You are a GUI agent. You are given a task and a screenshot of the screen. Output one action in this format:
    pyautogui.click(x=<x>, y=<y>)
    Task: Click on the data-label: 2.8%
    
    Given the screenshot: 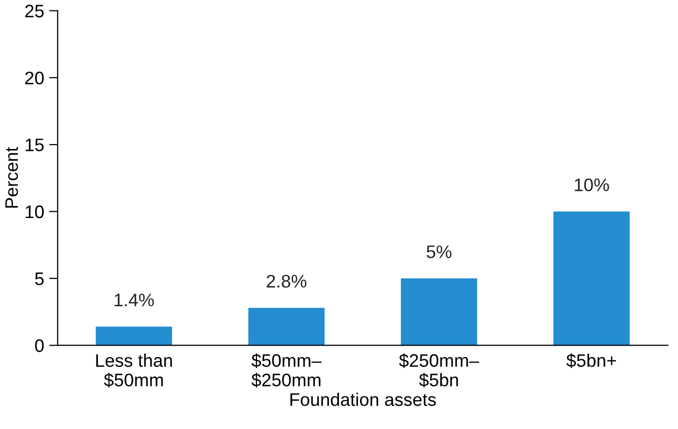 What is the action you would take?
    pyautogui.click(x=286, y=281)
    